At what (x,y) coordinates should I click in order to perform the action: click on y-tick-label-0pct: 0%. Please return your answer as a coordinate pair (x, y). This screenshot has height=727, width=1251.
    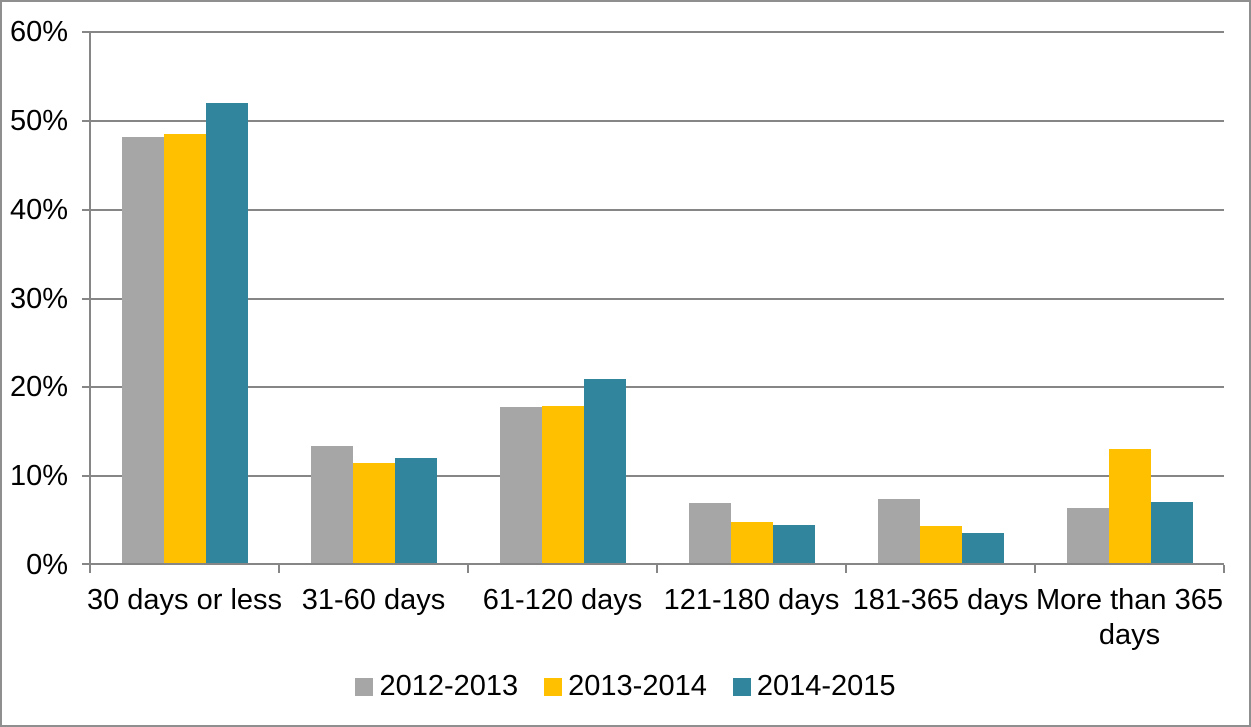
    Looking at the image, I should click on (47, 565).